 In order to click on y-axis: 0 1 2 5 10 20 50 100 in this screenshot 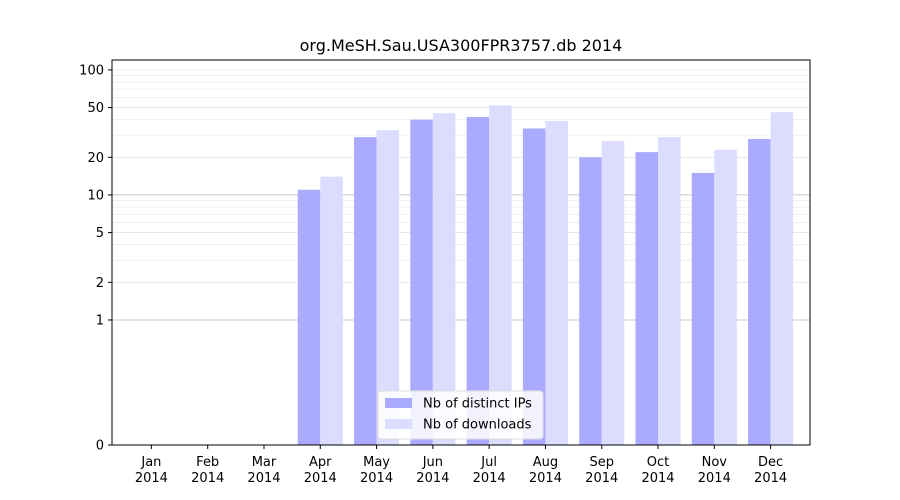, I will do `click(95, 258)`.